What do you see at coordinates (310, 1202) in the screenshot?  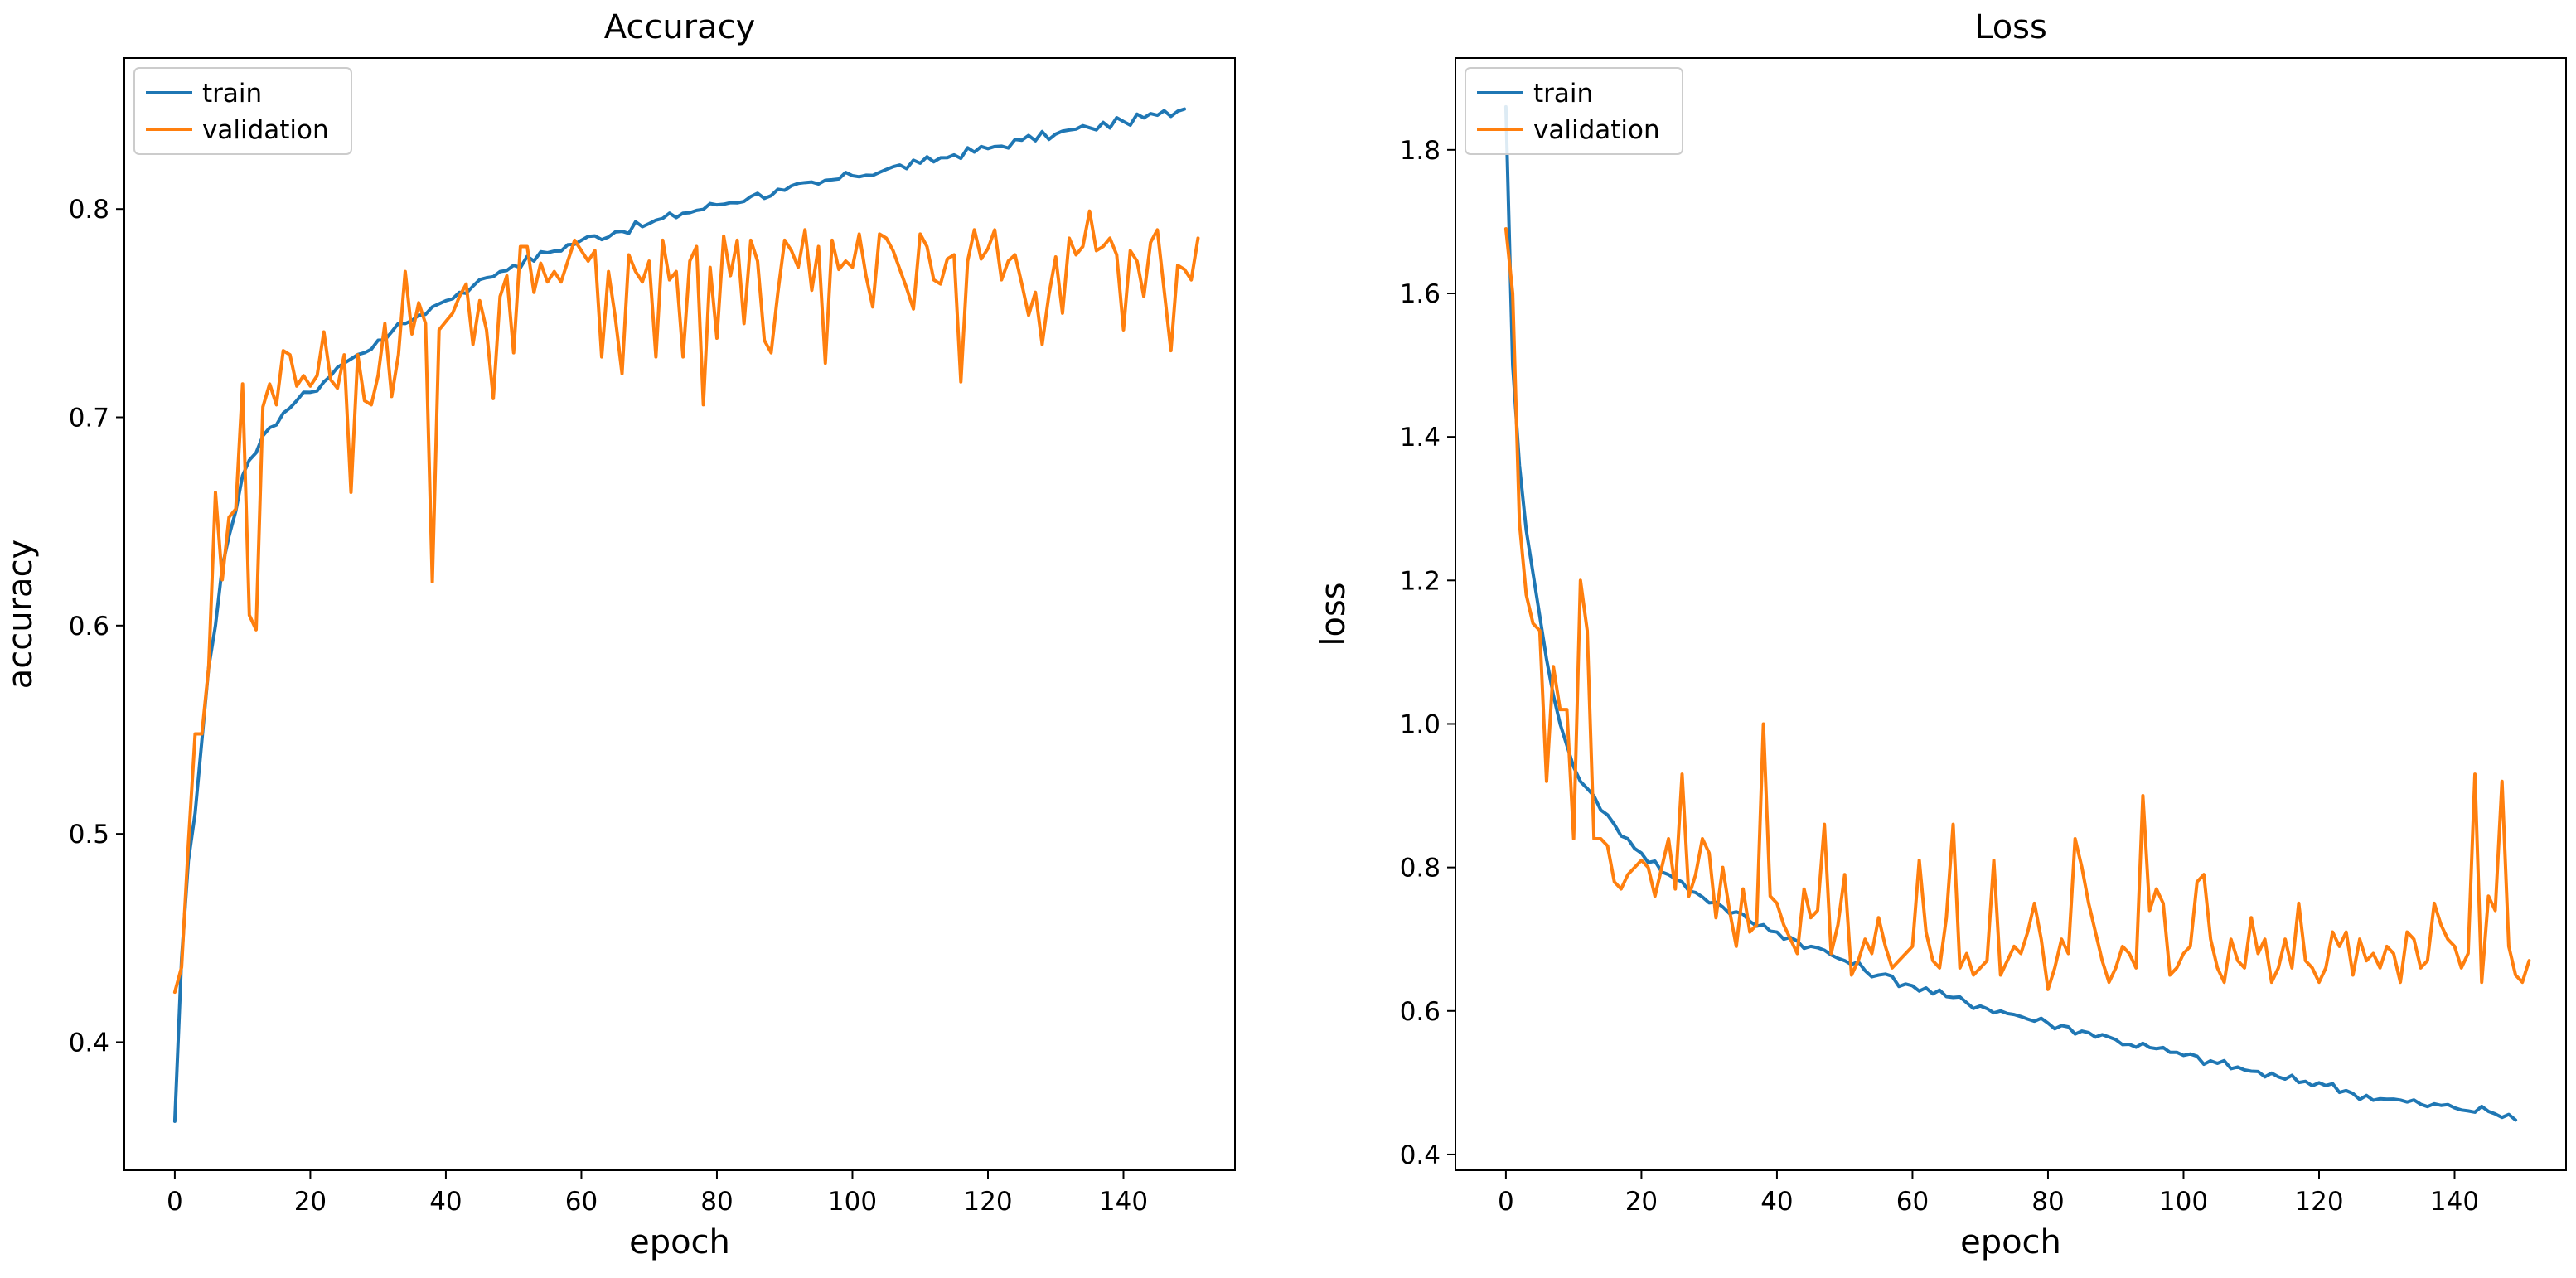 I see `chart-accuracy-xtick-label: 20` at bounding box center [310, 1202].